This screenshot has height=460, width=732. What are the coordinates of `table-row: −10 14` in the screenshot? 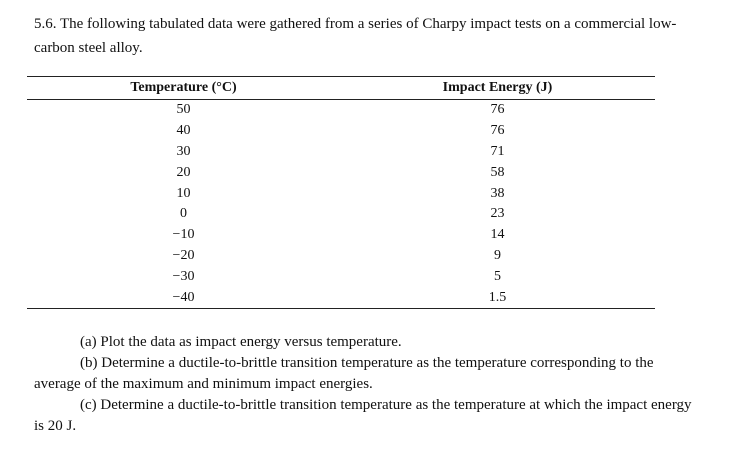 It's located at (341, 235).